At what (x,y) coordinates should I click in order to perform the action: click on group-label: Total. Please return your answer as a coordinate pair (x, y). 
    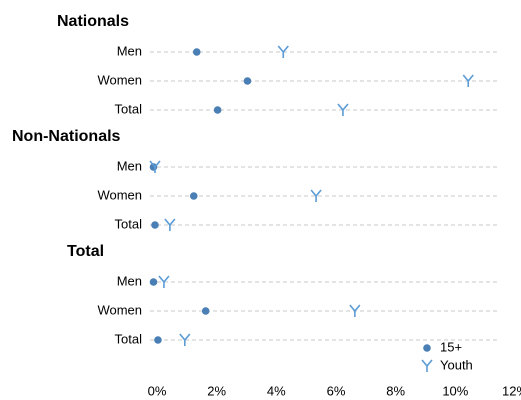
    Looking at the image, I should click on (85, 251).